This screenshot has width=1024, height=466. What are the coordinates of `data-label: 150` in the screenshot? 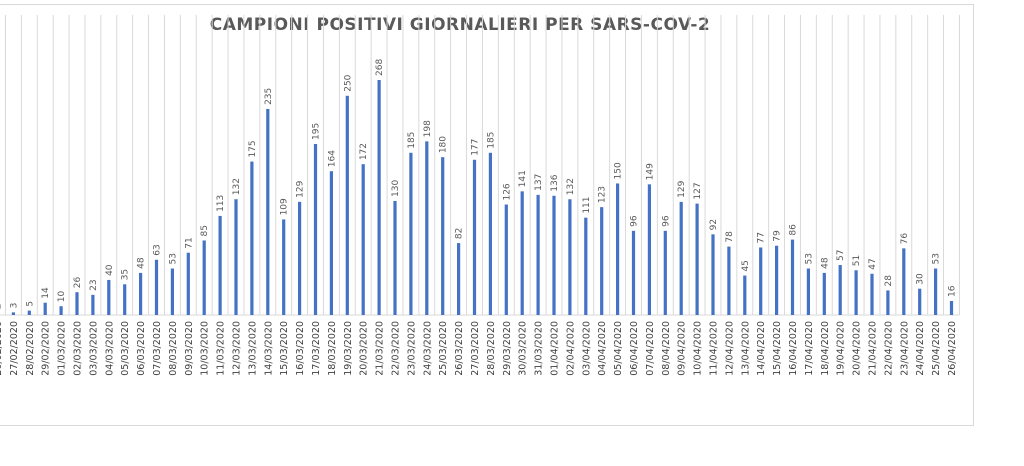 It's located at (619, 170).